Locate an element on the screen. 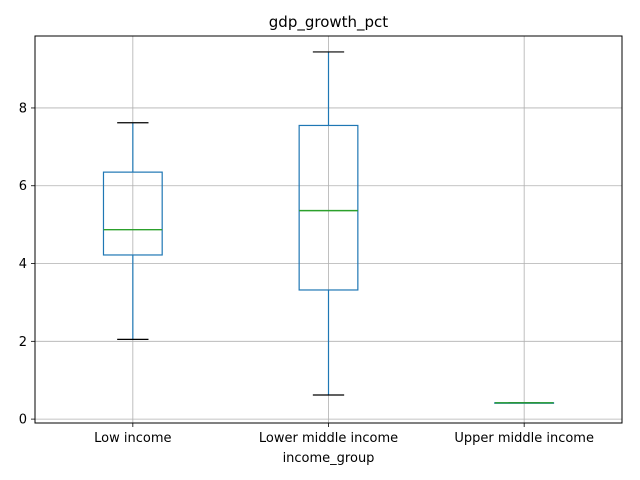 The height and width of the screenshot is (480, 640). y-tick-label: 0 is located at coordinates (23, 420).